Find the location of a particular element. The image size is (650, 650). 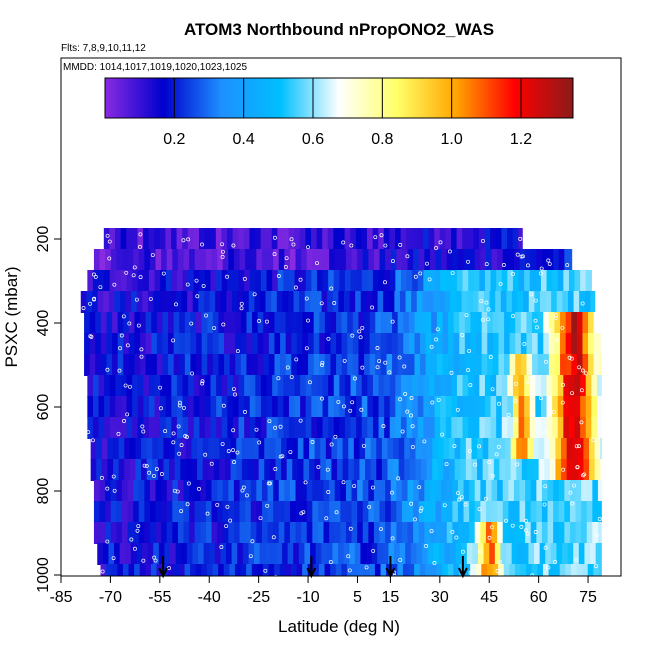

x-tick-label: -85 is located at coordinates (60, 597).